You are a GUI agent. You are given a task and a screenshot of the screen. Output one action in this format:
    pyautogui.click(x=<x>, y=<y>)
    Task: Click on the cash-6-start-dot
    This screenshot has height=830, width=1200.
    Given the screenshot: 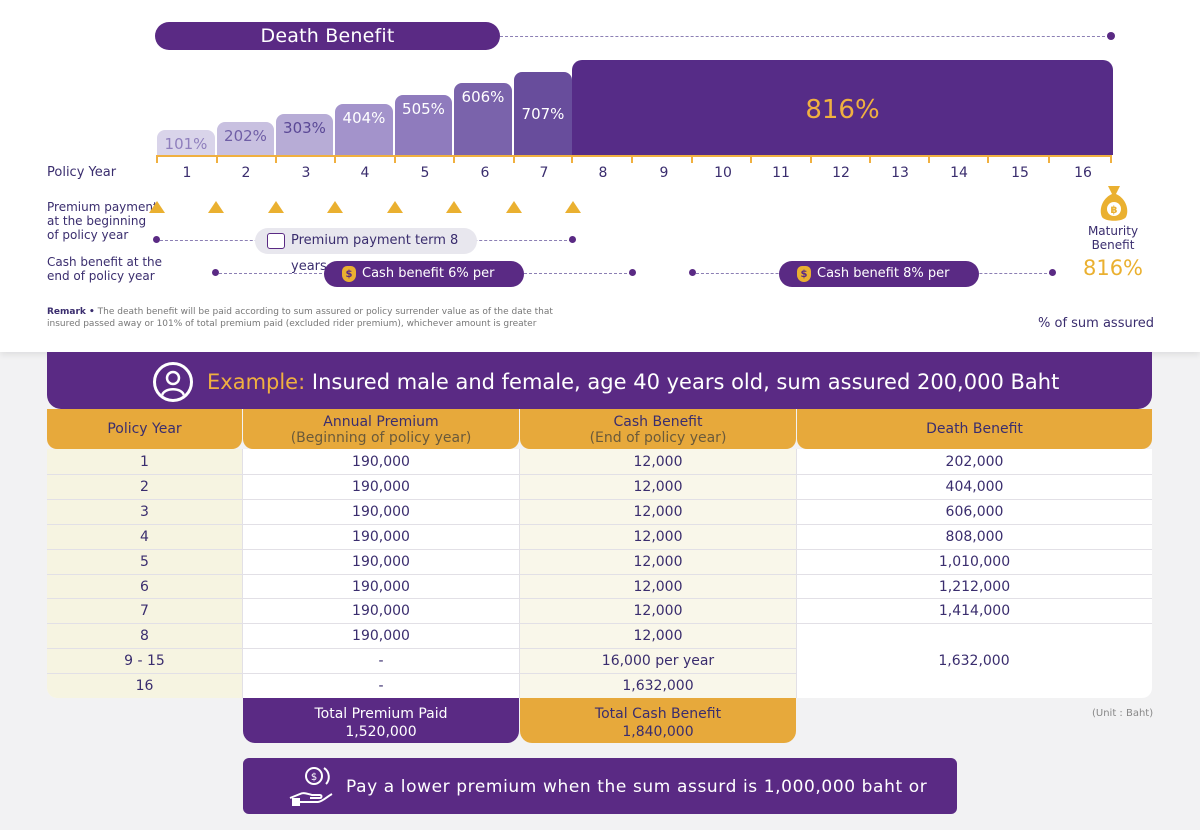 What is the action you would take?
    pyautogui.click(x=215, y=272)
    